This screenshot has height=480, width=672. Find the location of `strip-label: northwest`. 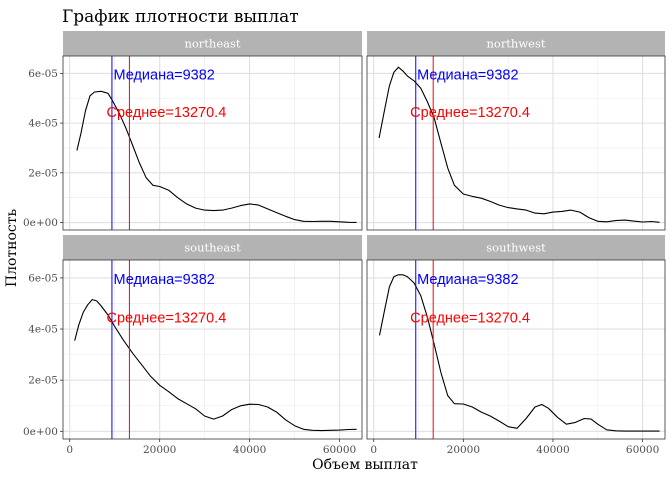

strip-label: northwest is located at coordinates (515, 44).